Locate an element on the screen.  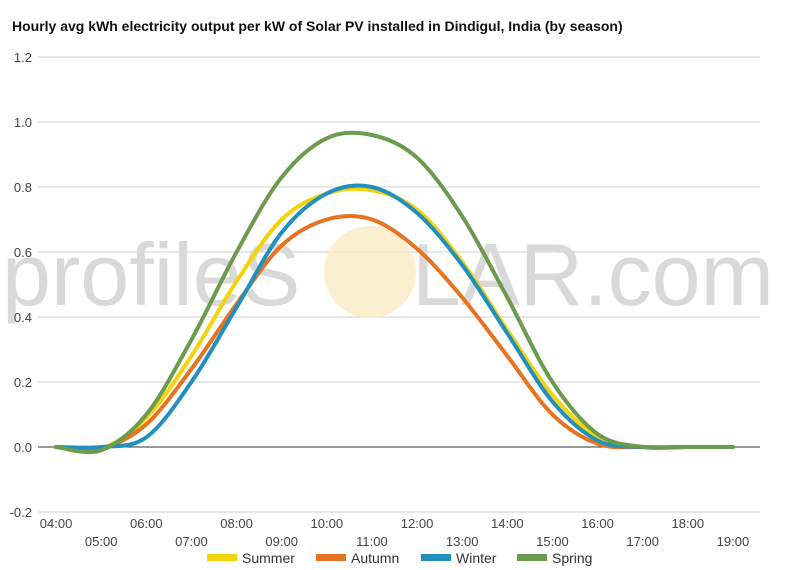
legend: Summer Autumn Winter Spring is located at coordinates (399, 558).